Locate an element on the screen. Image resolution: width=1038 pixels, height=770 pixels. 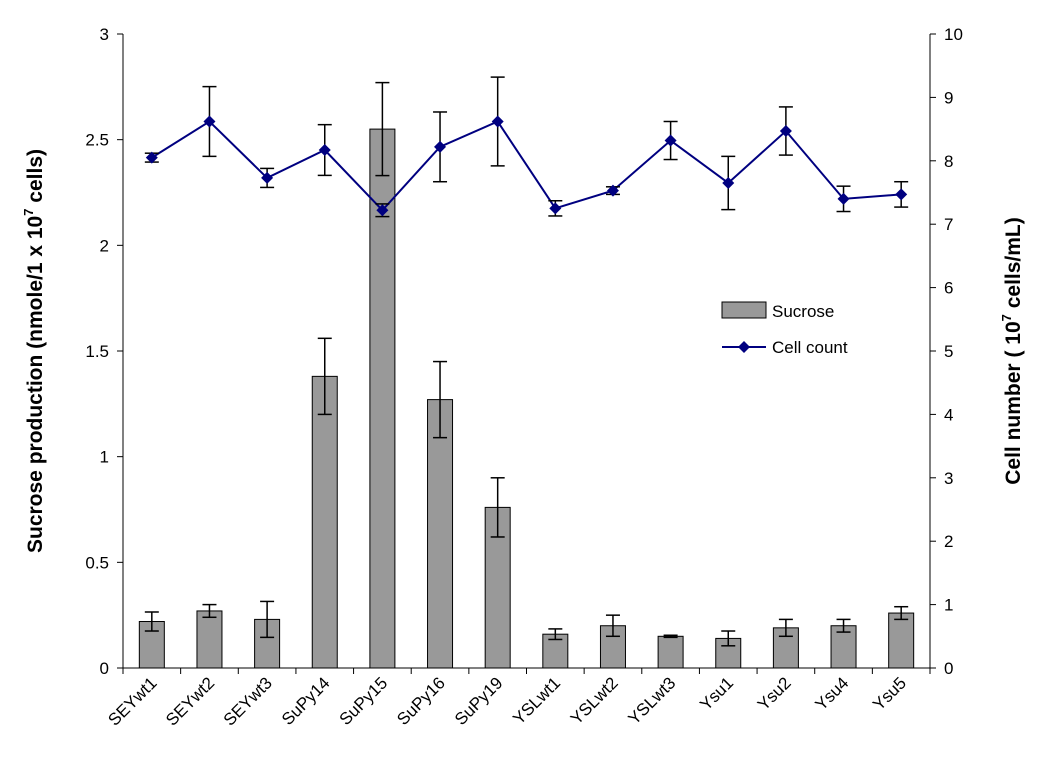
legend-swatch-sucrose is located at coordinates (744, 310).